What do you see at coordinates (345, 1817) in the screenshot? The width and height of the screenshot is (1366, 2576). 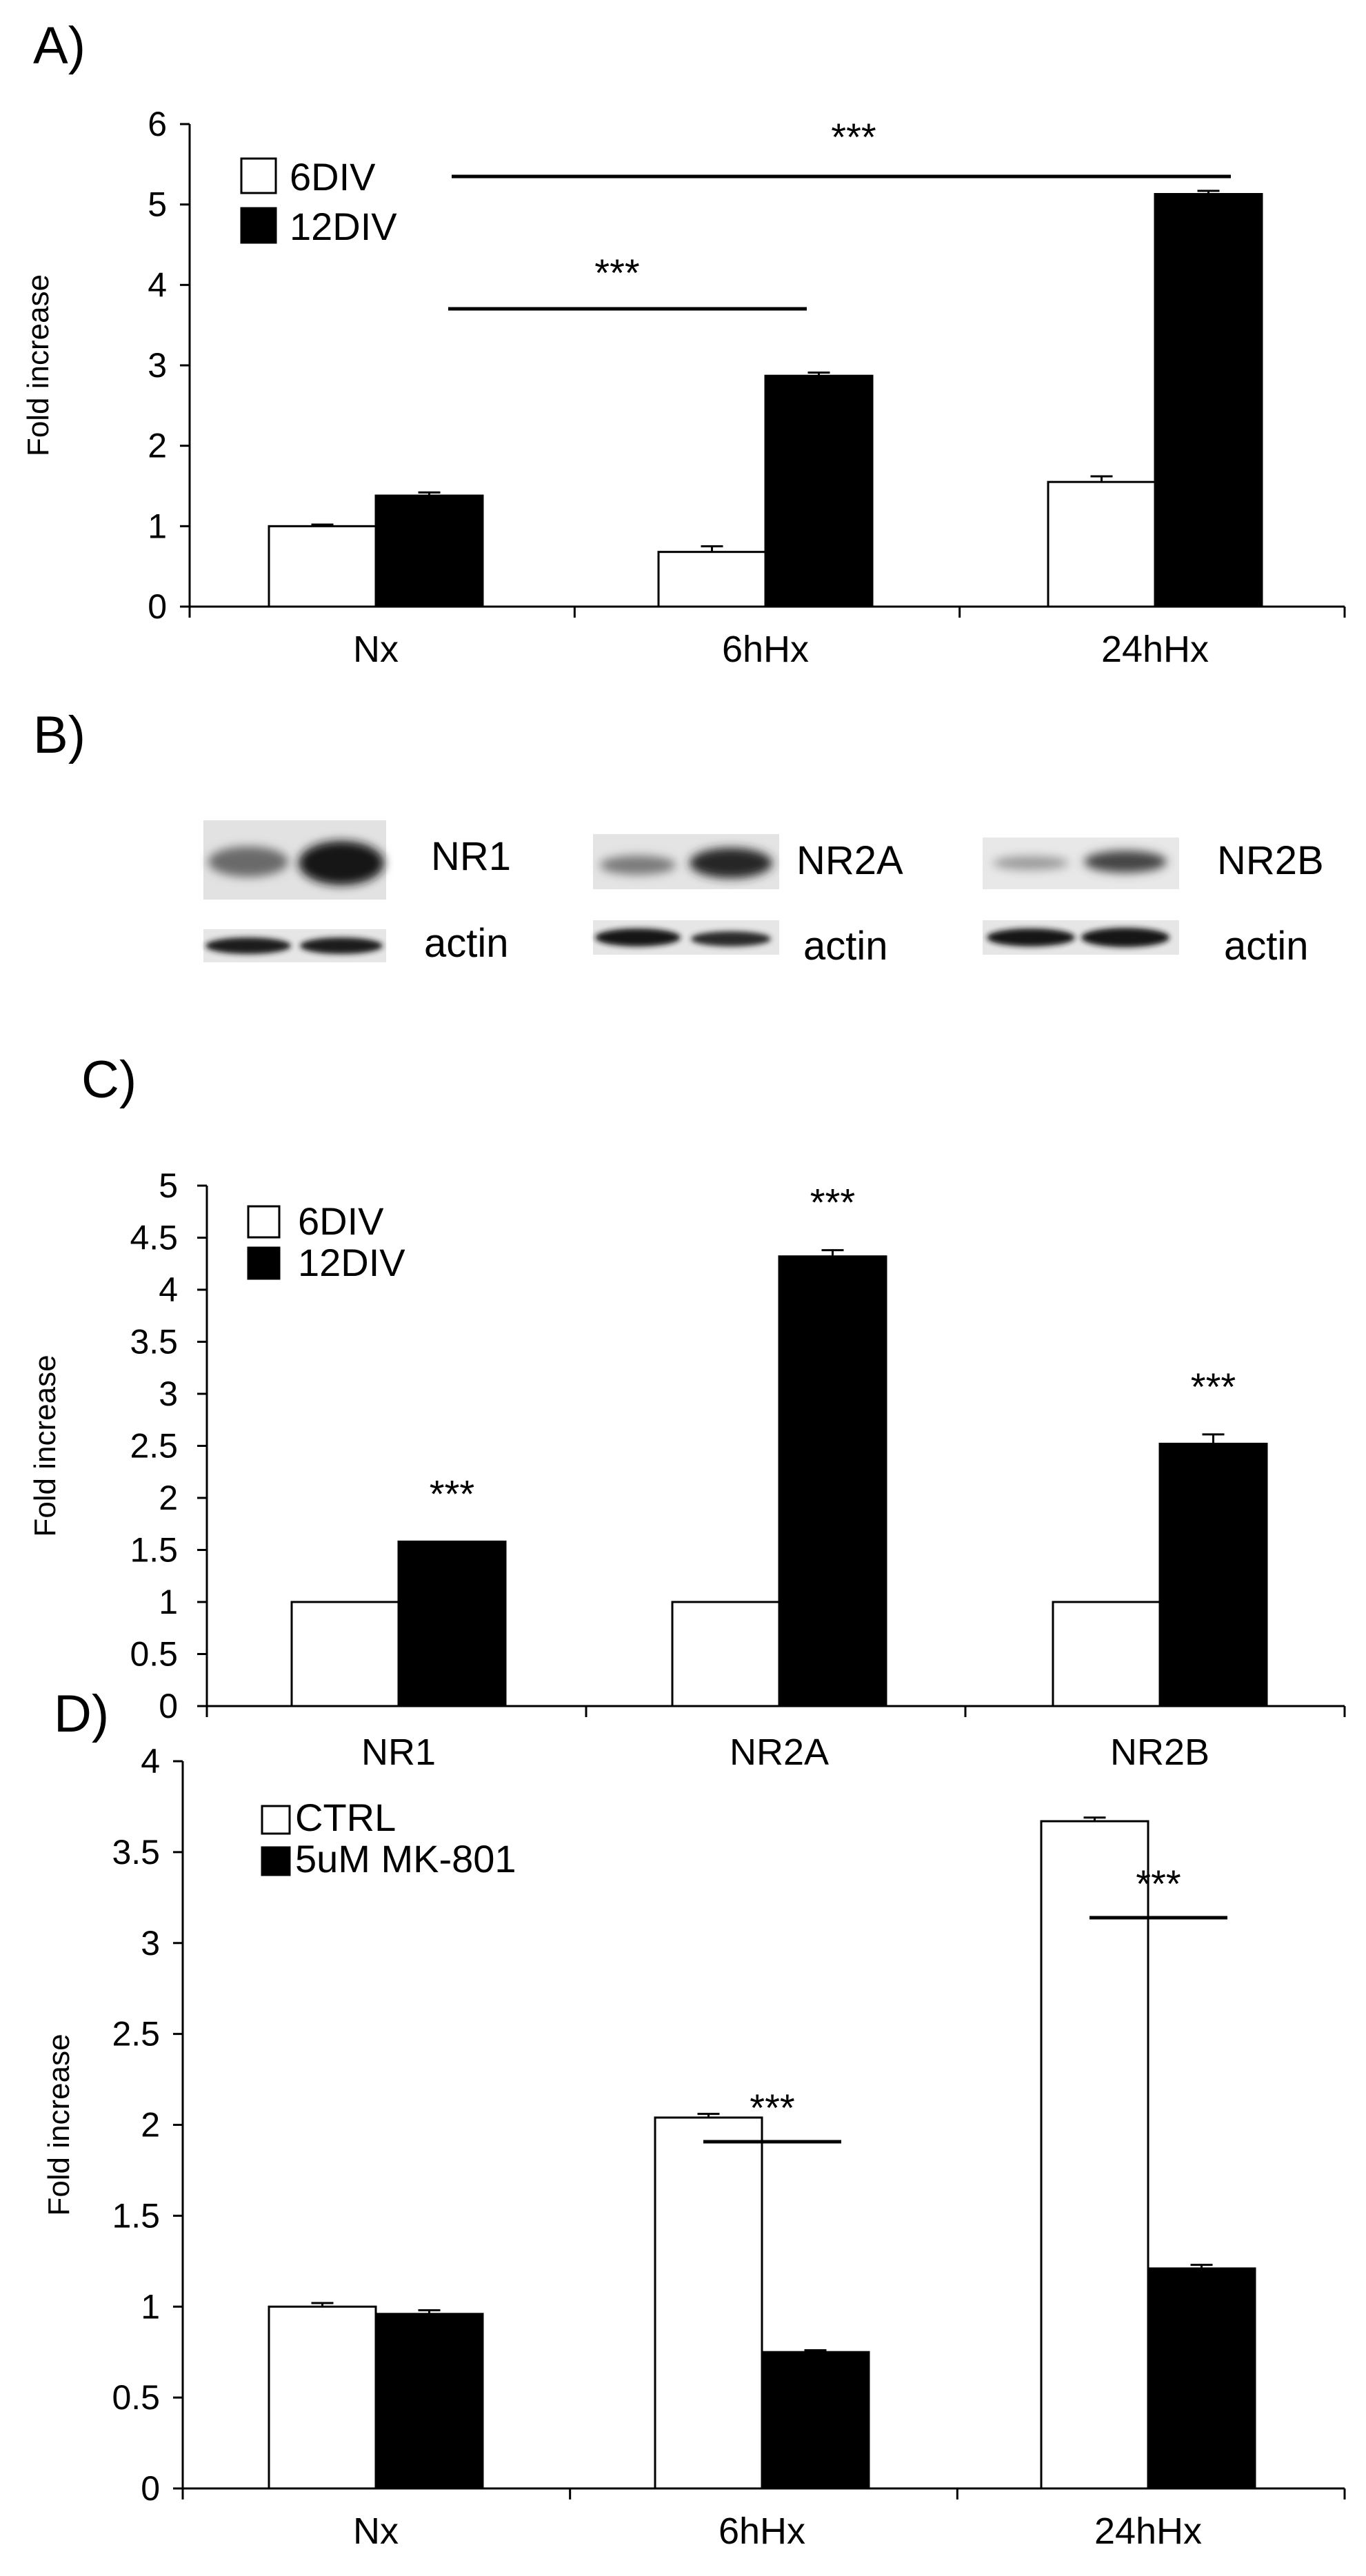 I see `legend-label: CTRL` at bounding box center [345, 1817].